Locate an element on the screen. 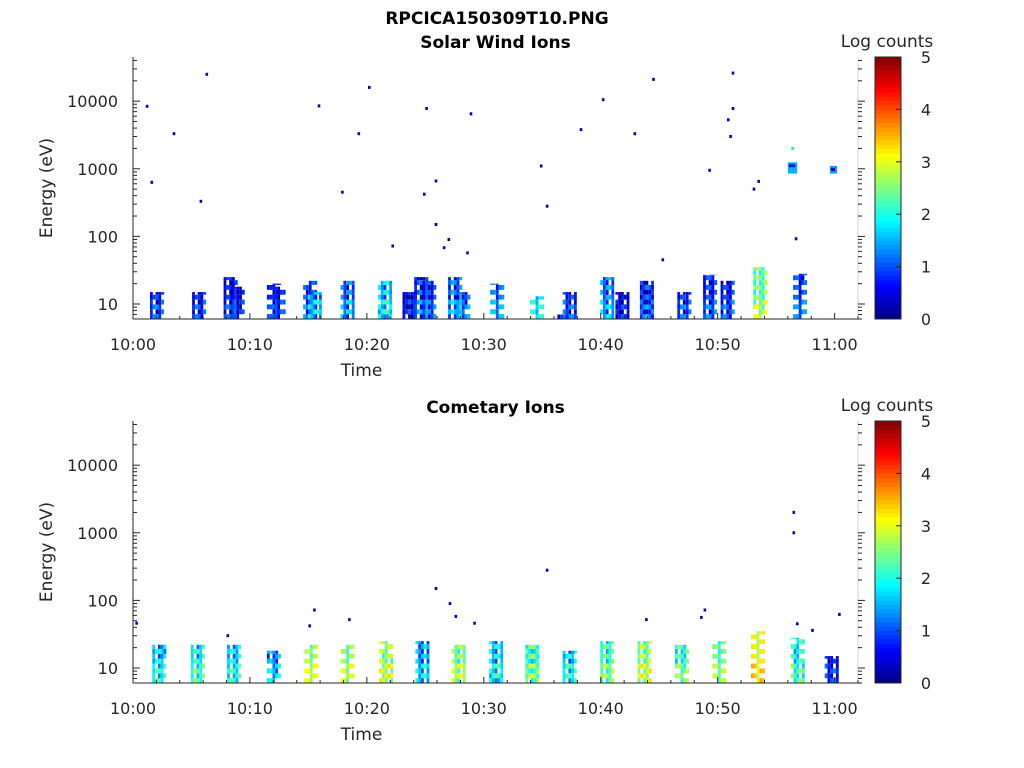 This screenshot has height=768, width=1024. colorbar-tick-label: 4 is located at coordinates (926, 473).